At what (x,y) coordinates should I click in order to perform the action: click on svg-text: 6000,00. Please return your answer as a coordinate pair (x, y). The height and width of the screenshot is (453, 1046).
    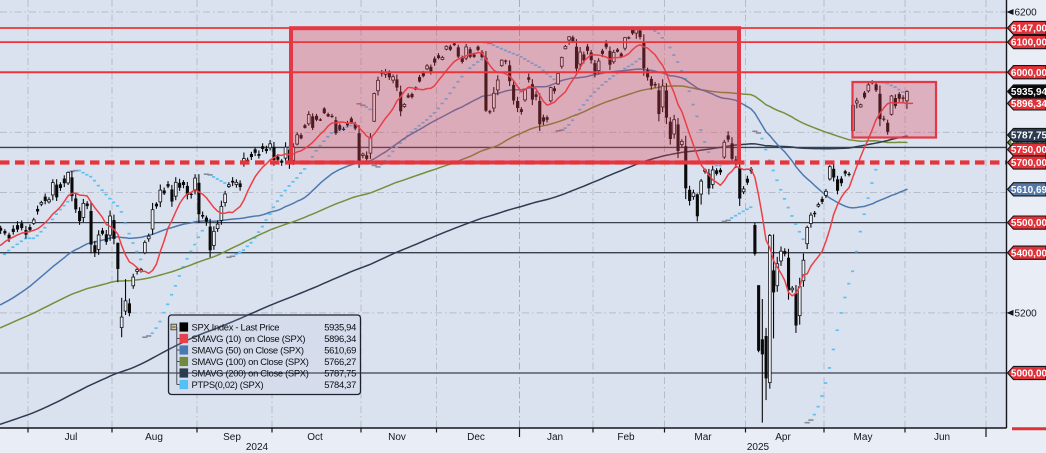
    Looking at the image, I should click on (1028, 73).